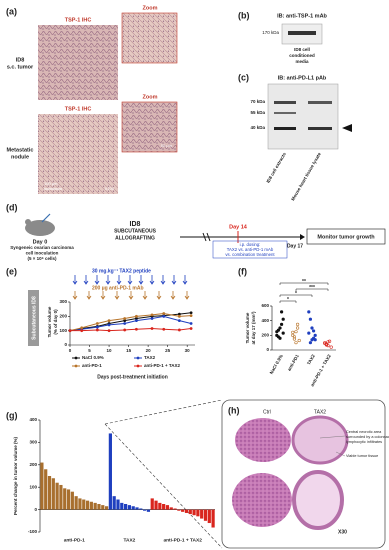  Describe the element at coordinates (135, 238) in the screenshot. I see `label: ALLOGRAFTING` at that location.